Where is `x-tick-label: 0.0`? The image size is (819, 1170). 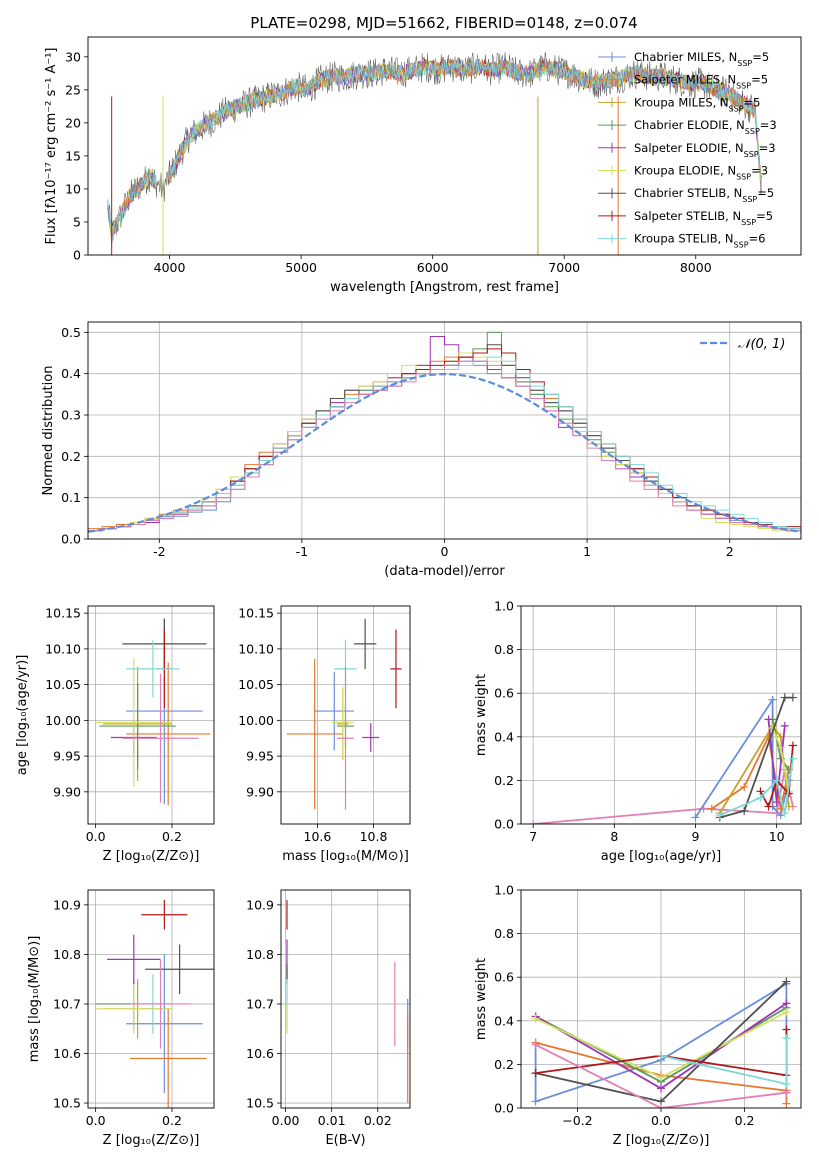
x-tick-label: 0.0 is located at coordinates (96, 1120).